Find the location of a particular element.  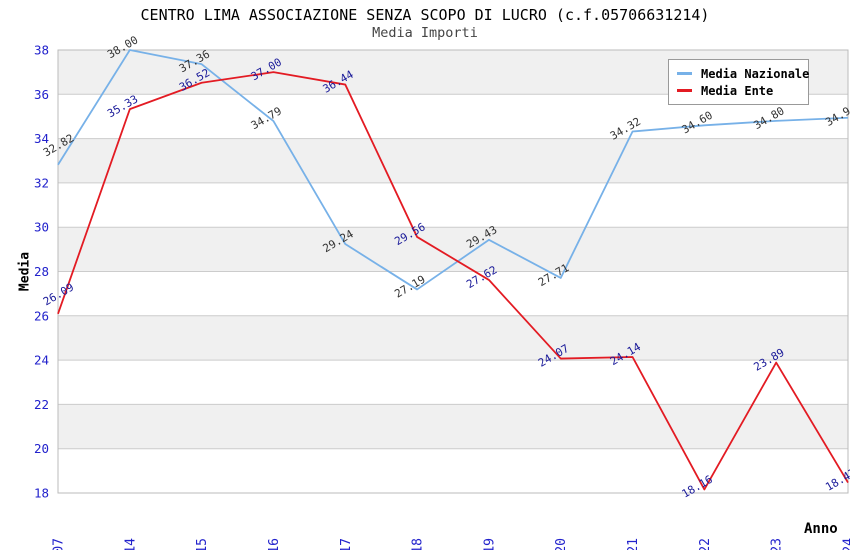

legend-label: Media Nazionale is located at coordinates (755, 73).